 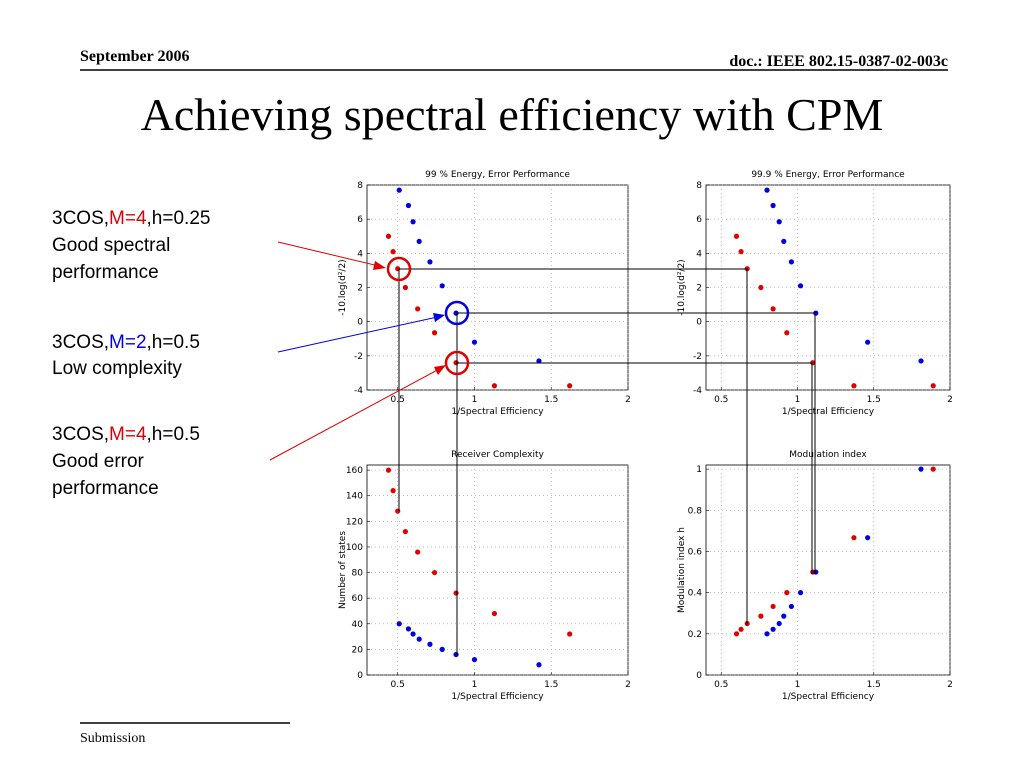 I want to click on y-tick-label: 140, so click(x=354, y=497).